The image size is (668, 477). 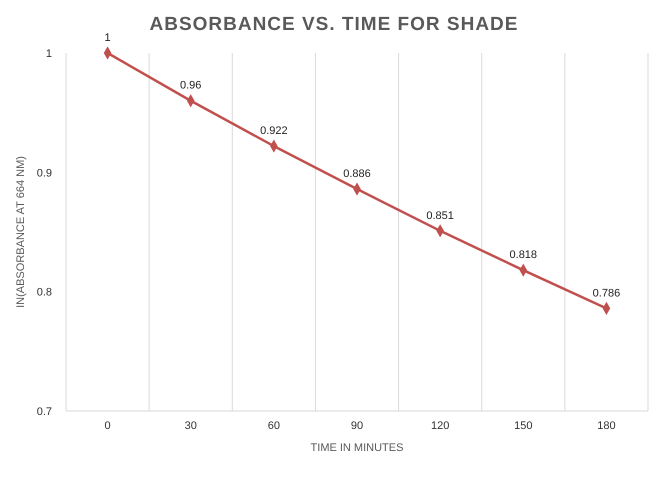 What do you see at coordinates (606, 426) in the screenshot?
I see `x-tick-label: 180` at bounding box center [606, 426].